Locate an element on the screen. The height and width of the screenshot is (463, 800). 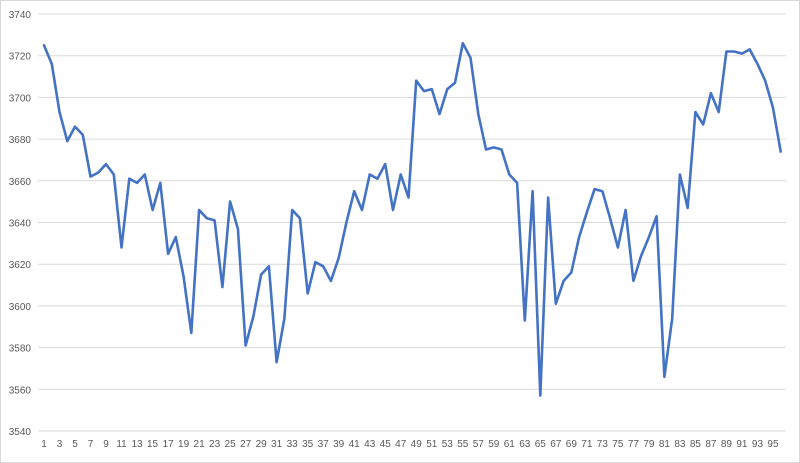
y-tick-label: 3540 is located at coordinates (20, 432).